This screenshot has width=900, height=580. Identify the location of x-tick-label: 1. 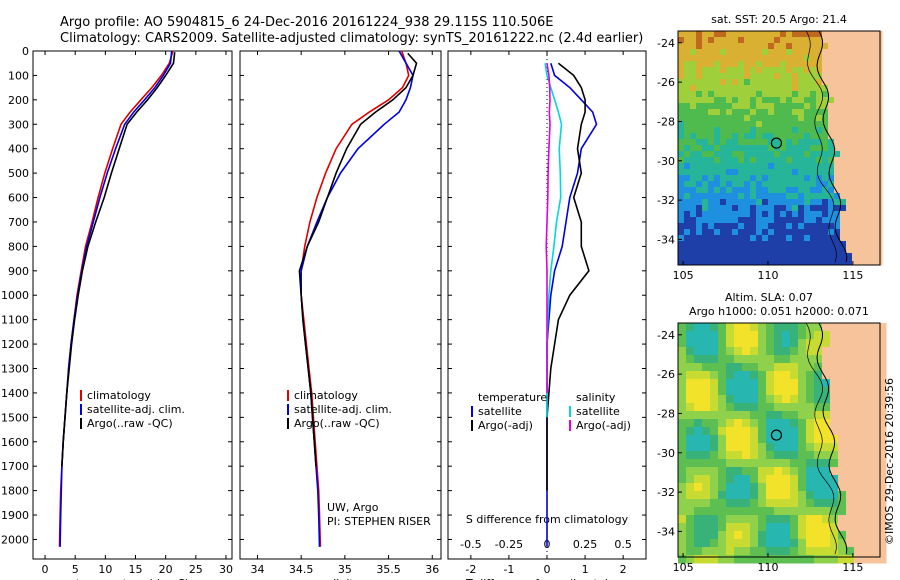
(585, 569).